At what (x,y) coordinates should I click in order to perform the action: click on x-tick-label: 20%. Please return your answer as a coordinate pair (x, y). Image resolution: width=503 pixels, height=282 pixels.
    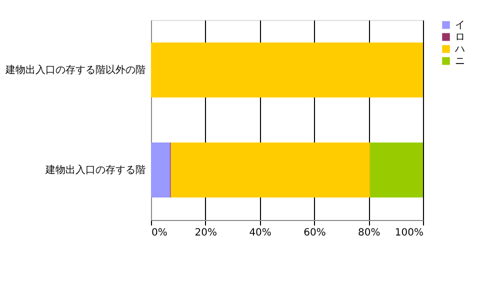
    Looking at the image, I should click on (206, 233).